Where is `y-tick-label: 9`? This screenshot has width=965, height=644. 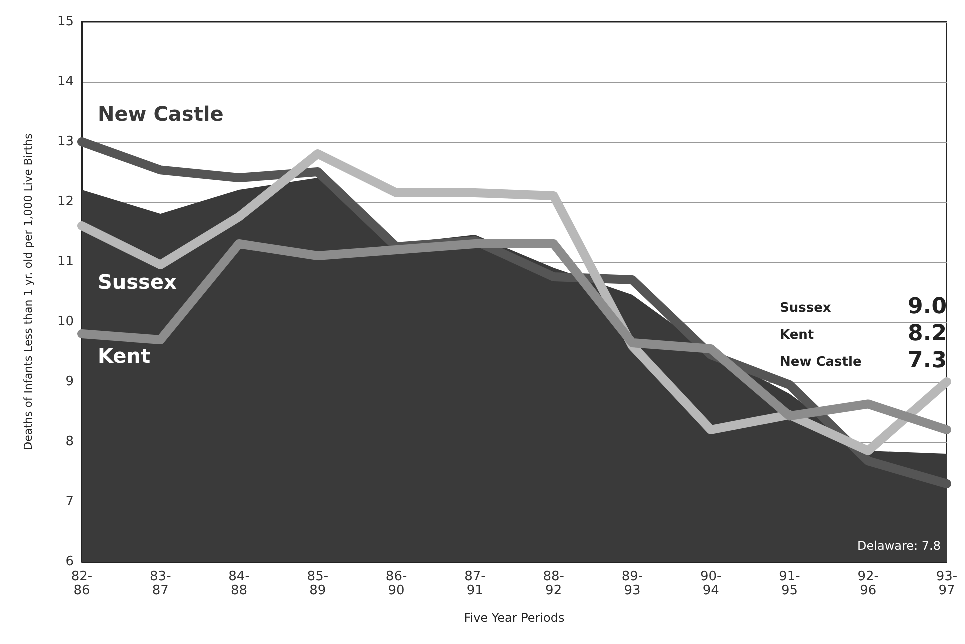
y-tick-label: 9 is located at coordinates (70, 382).